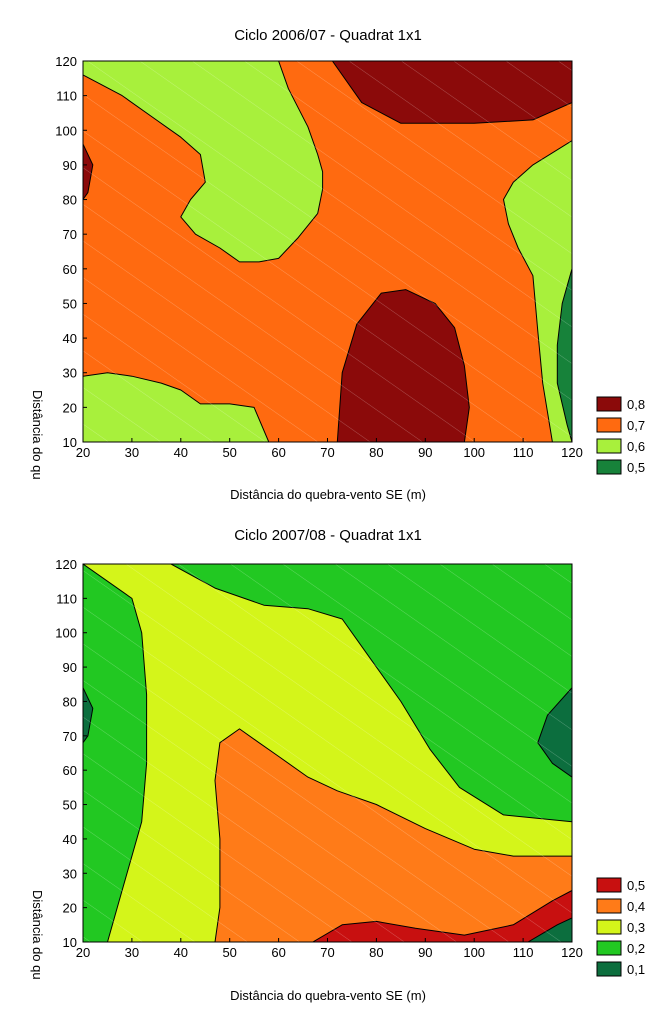  Describe the element at coordinates (328, 535) in the screenshot. I see `chart-title: Ciclo 2007/08 - Quadrat 1x1` at that location.